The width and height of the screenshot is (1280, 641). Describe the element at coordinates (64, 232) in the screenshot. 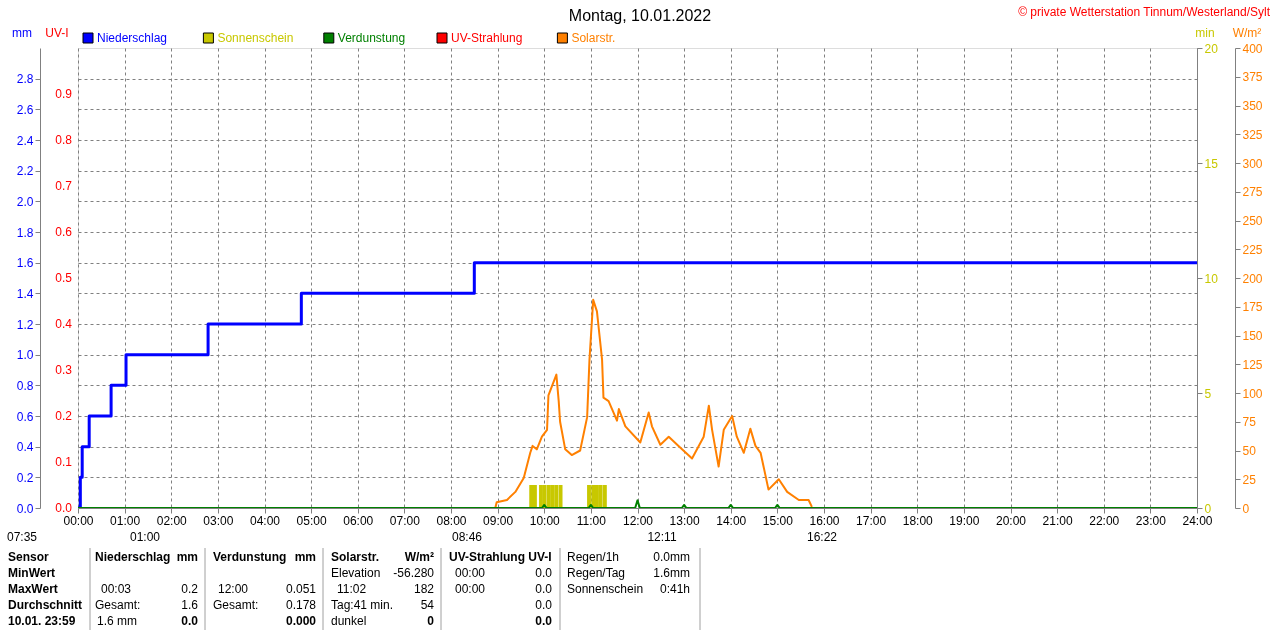

I see `text: 0.6` at that location.